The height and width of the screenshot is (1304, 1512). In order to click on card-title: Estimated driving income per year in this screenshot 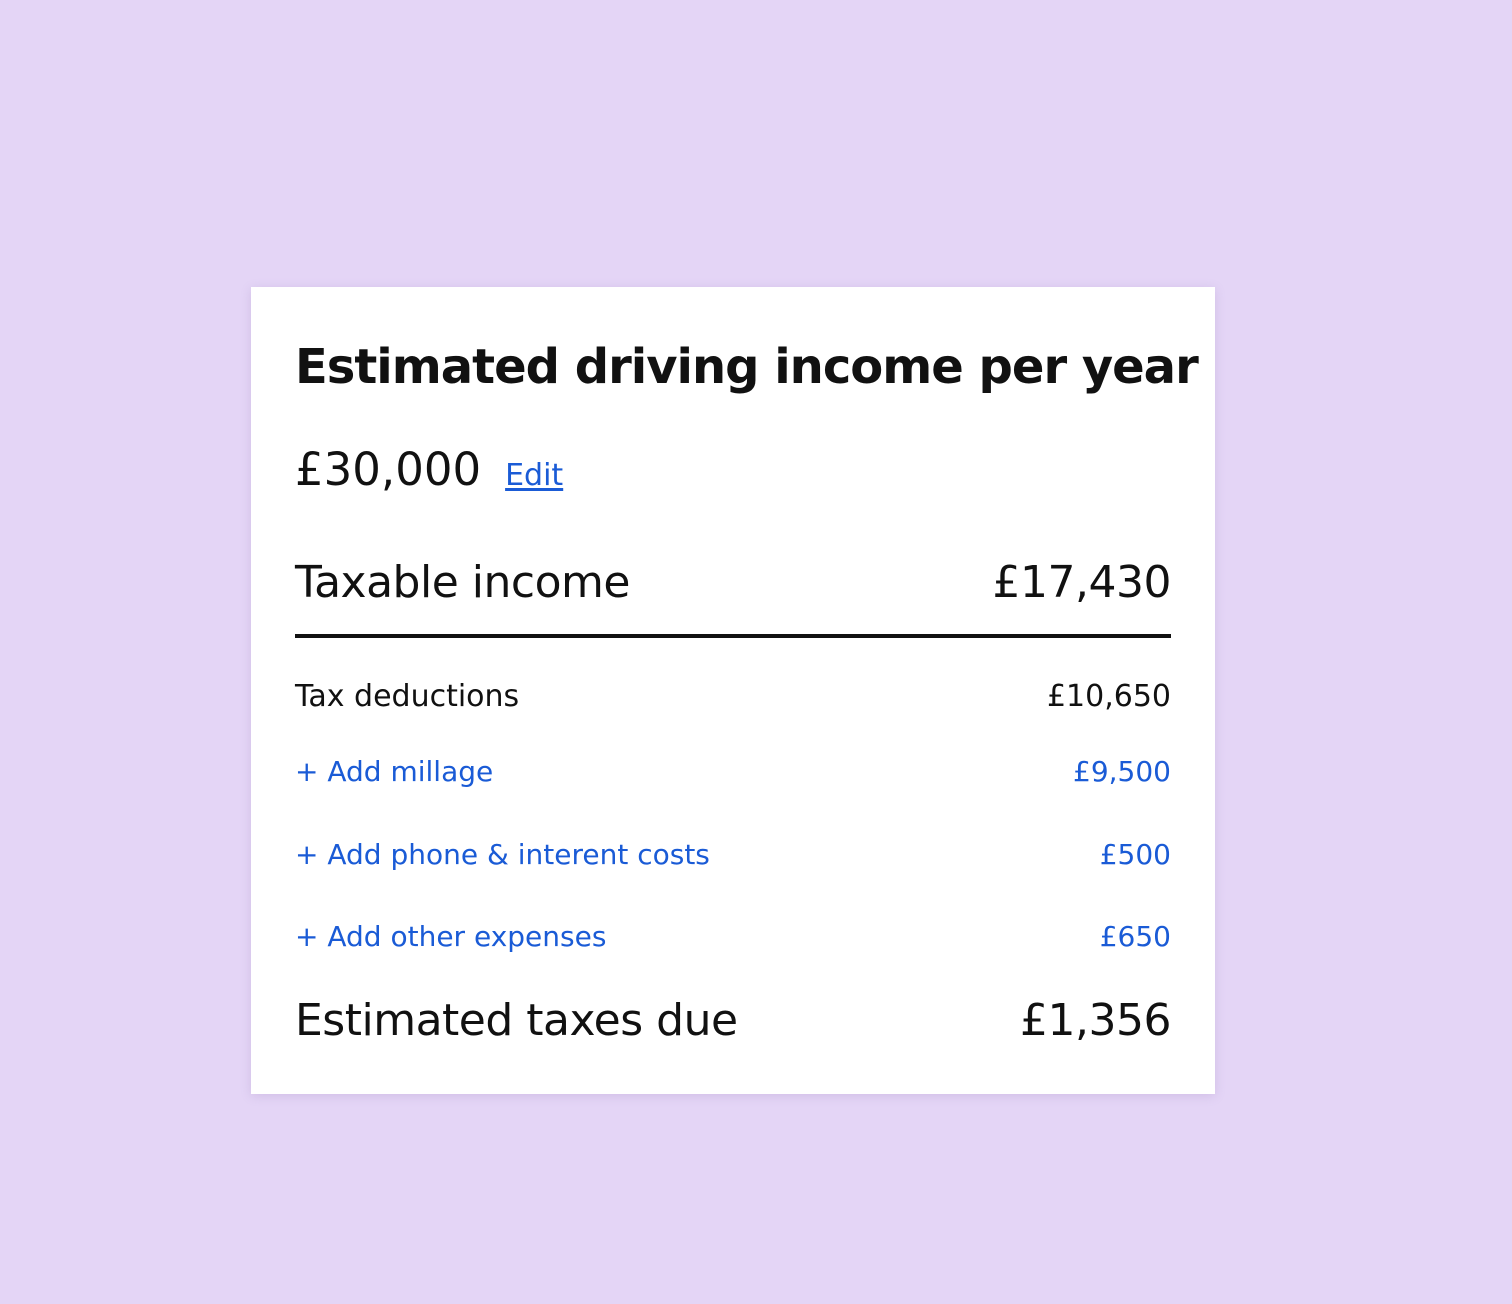, I will do `click(747, 367)`.